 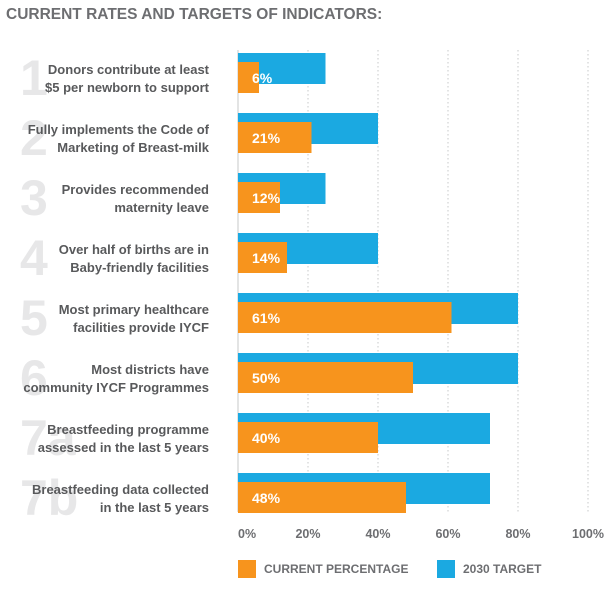 I want to click on category-label: Breastfeeding data collected, so click(x=120, y=489).